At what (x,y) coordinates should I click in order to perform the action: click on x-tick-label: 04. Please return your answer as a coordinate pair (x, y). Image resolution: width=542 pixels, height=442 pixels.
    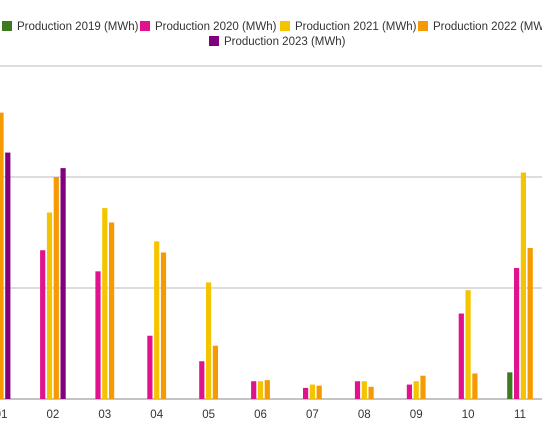
    Looking at the image, I should click on (156, 415).